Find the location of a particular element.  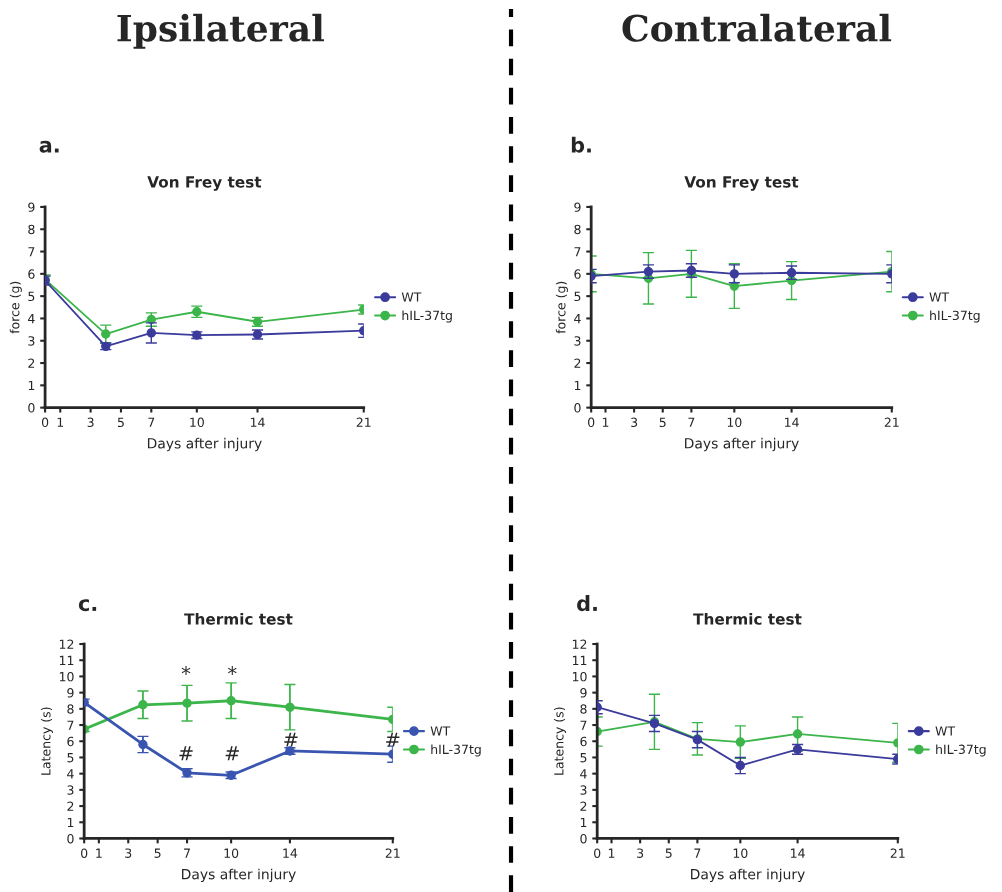

text: Ipsilateral is located at coordinates (220, 31).